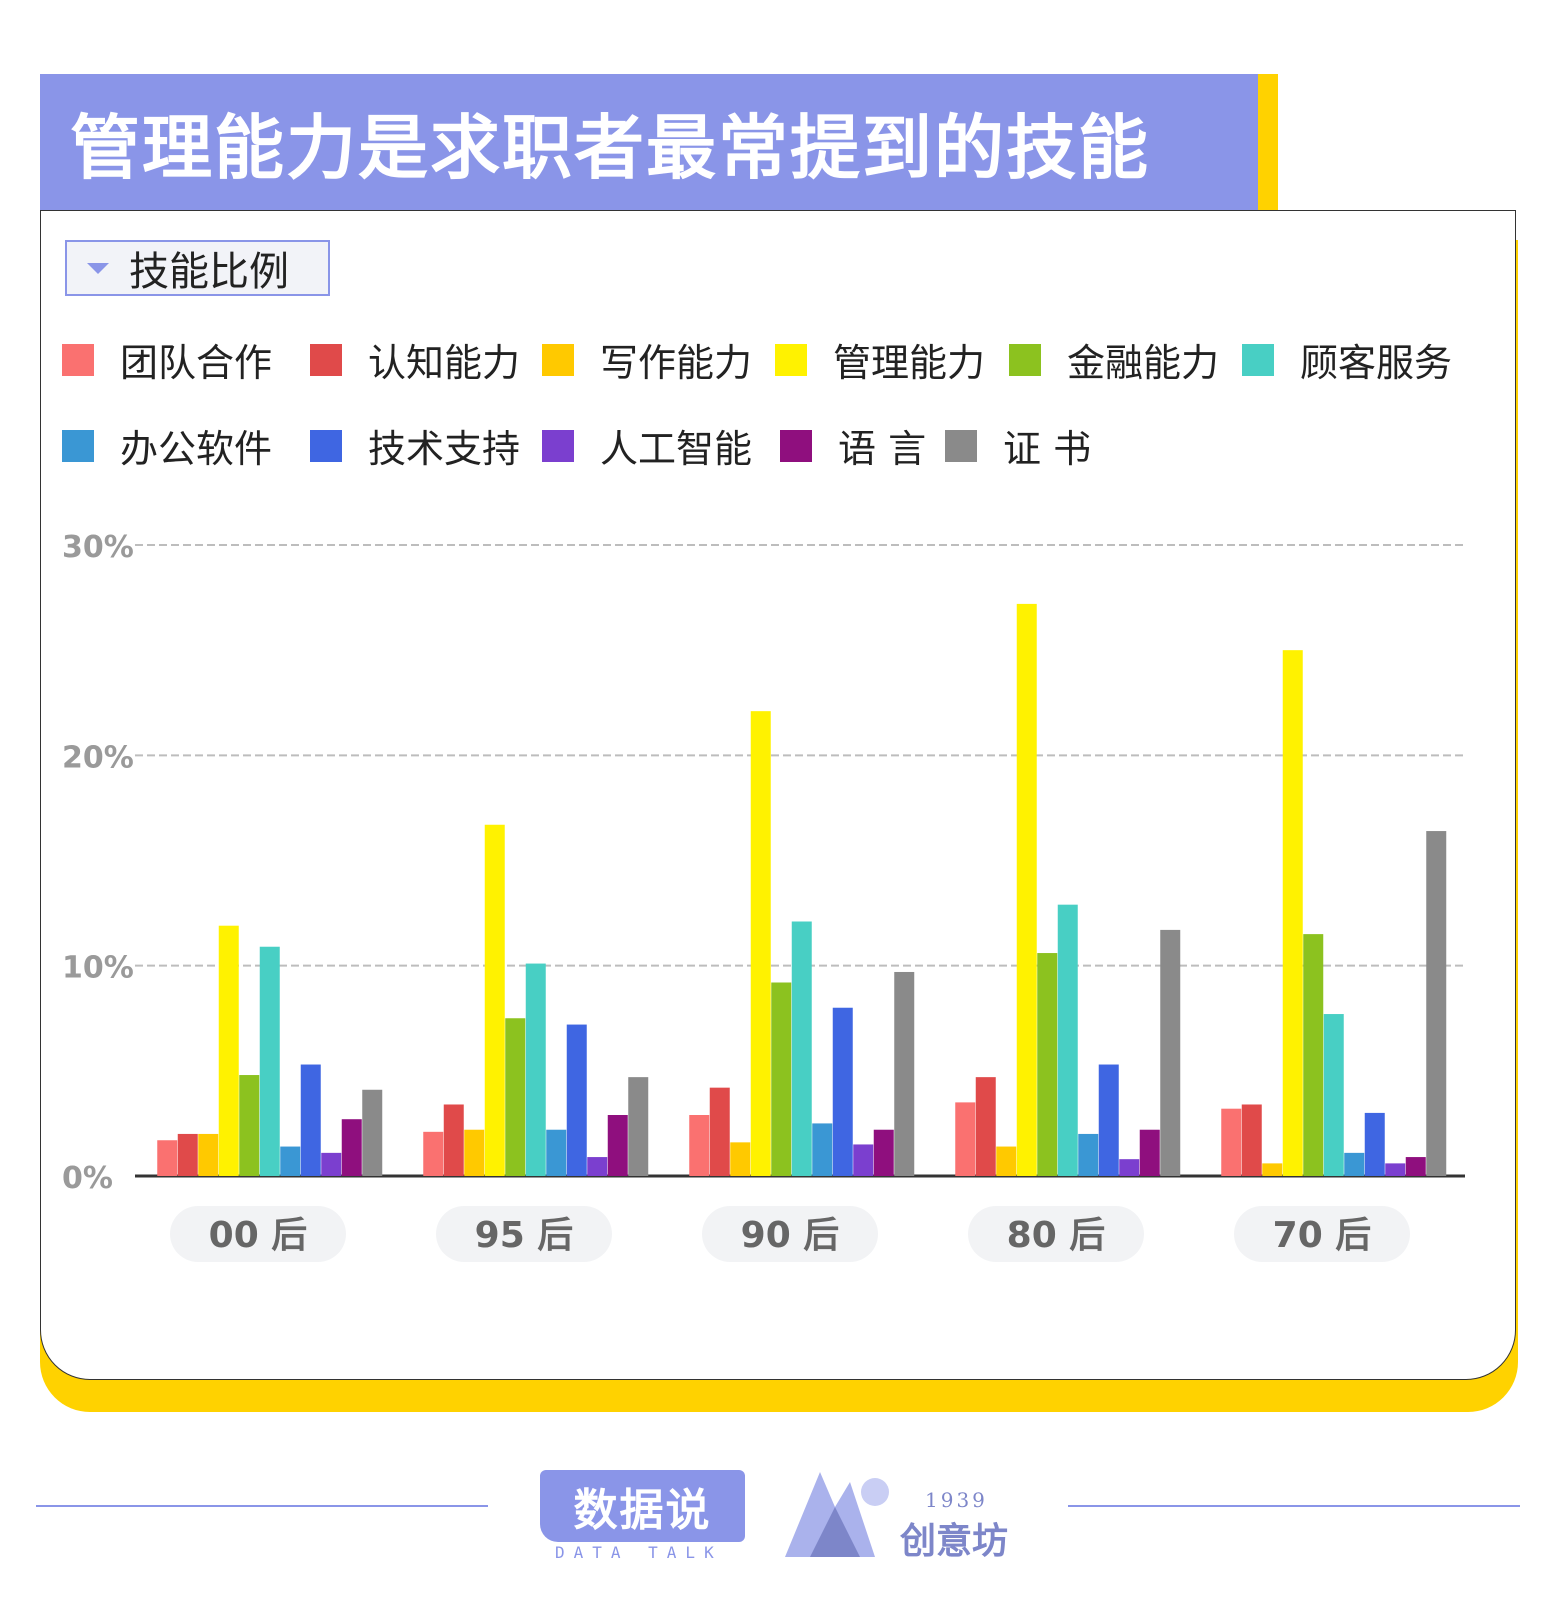  Describe the element at coordinates (909, 363) in the screenshot. I see `legend-label: 管理能力` at that location.